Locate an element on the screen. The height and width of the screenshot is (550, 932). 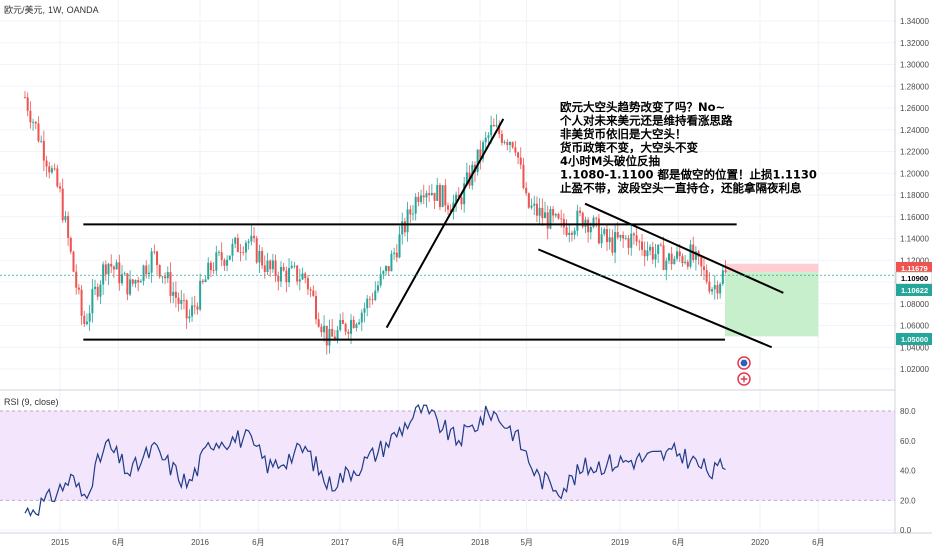
rsi-tick-label: 0.0 is located at coordinates (906, 530).